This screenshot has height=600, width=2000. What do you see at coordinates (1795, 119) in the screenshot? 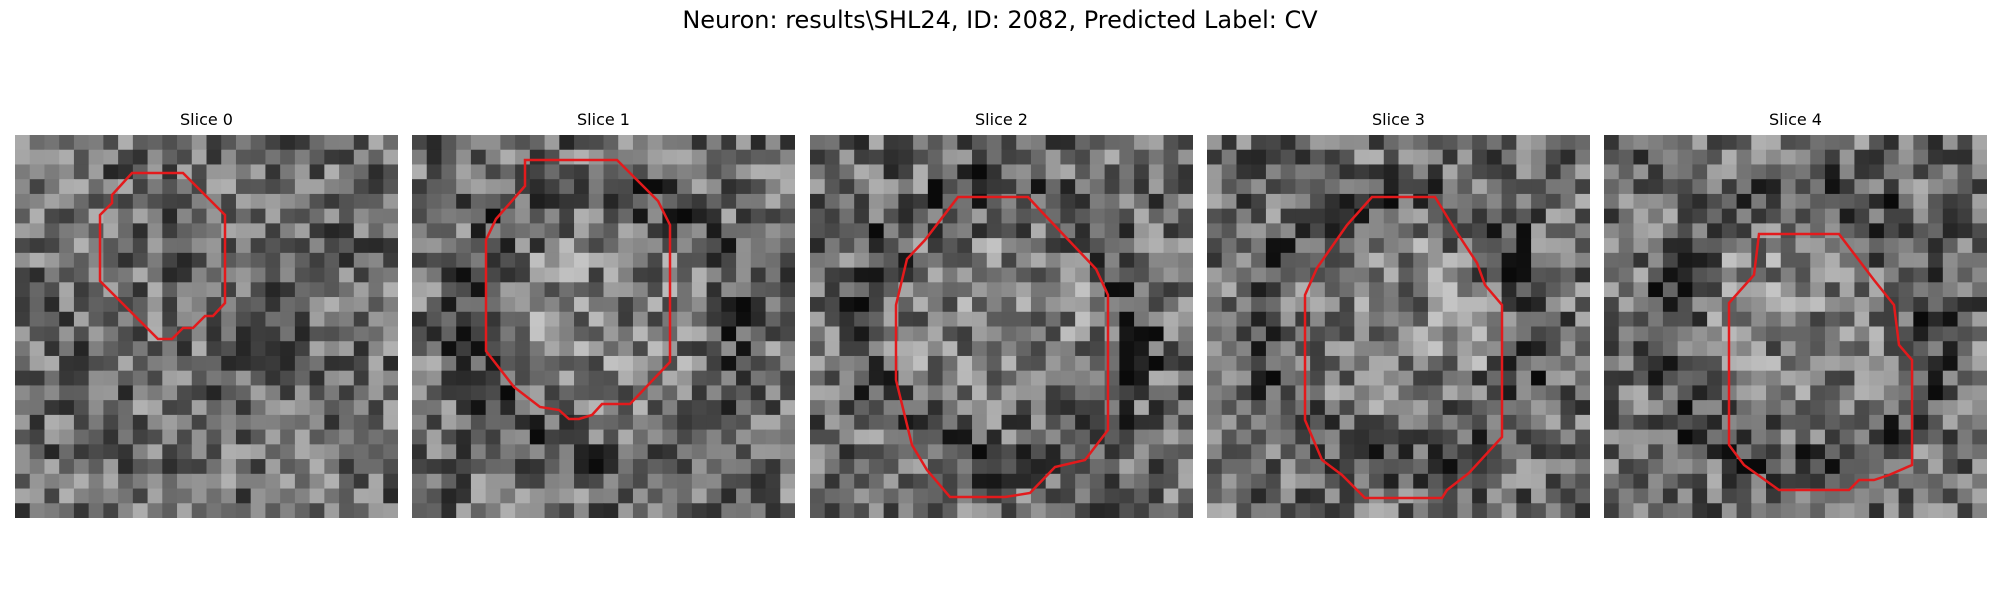
I see `slice-title: Slice 4` at bounding box center [1795, 119].